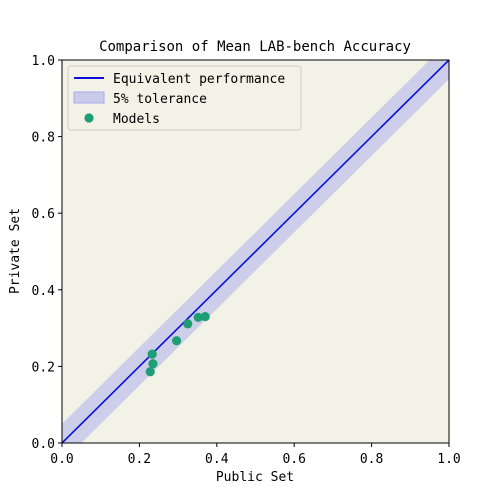 The height and width of the screenshot is (498, 498). What do you see at coordinates (43, 367) in the screenshot?
I see `y-tick-label: 0.2` at bounding box center [43, 367].